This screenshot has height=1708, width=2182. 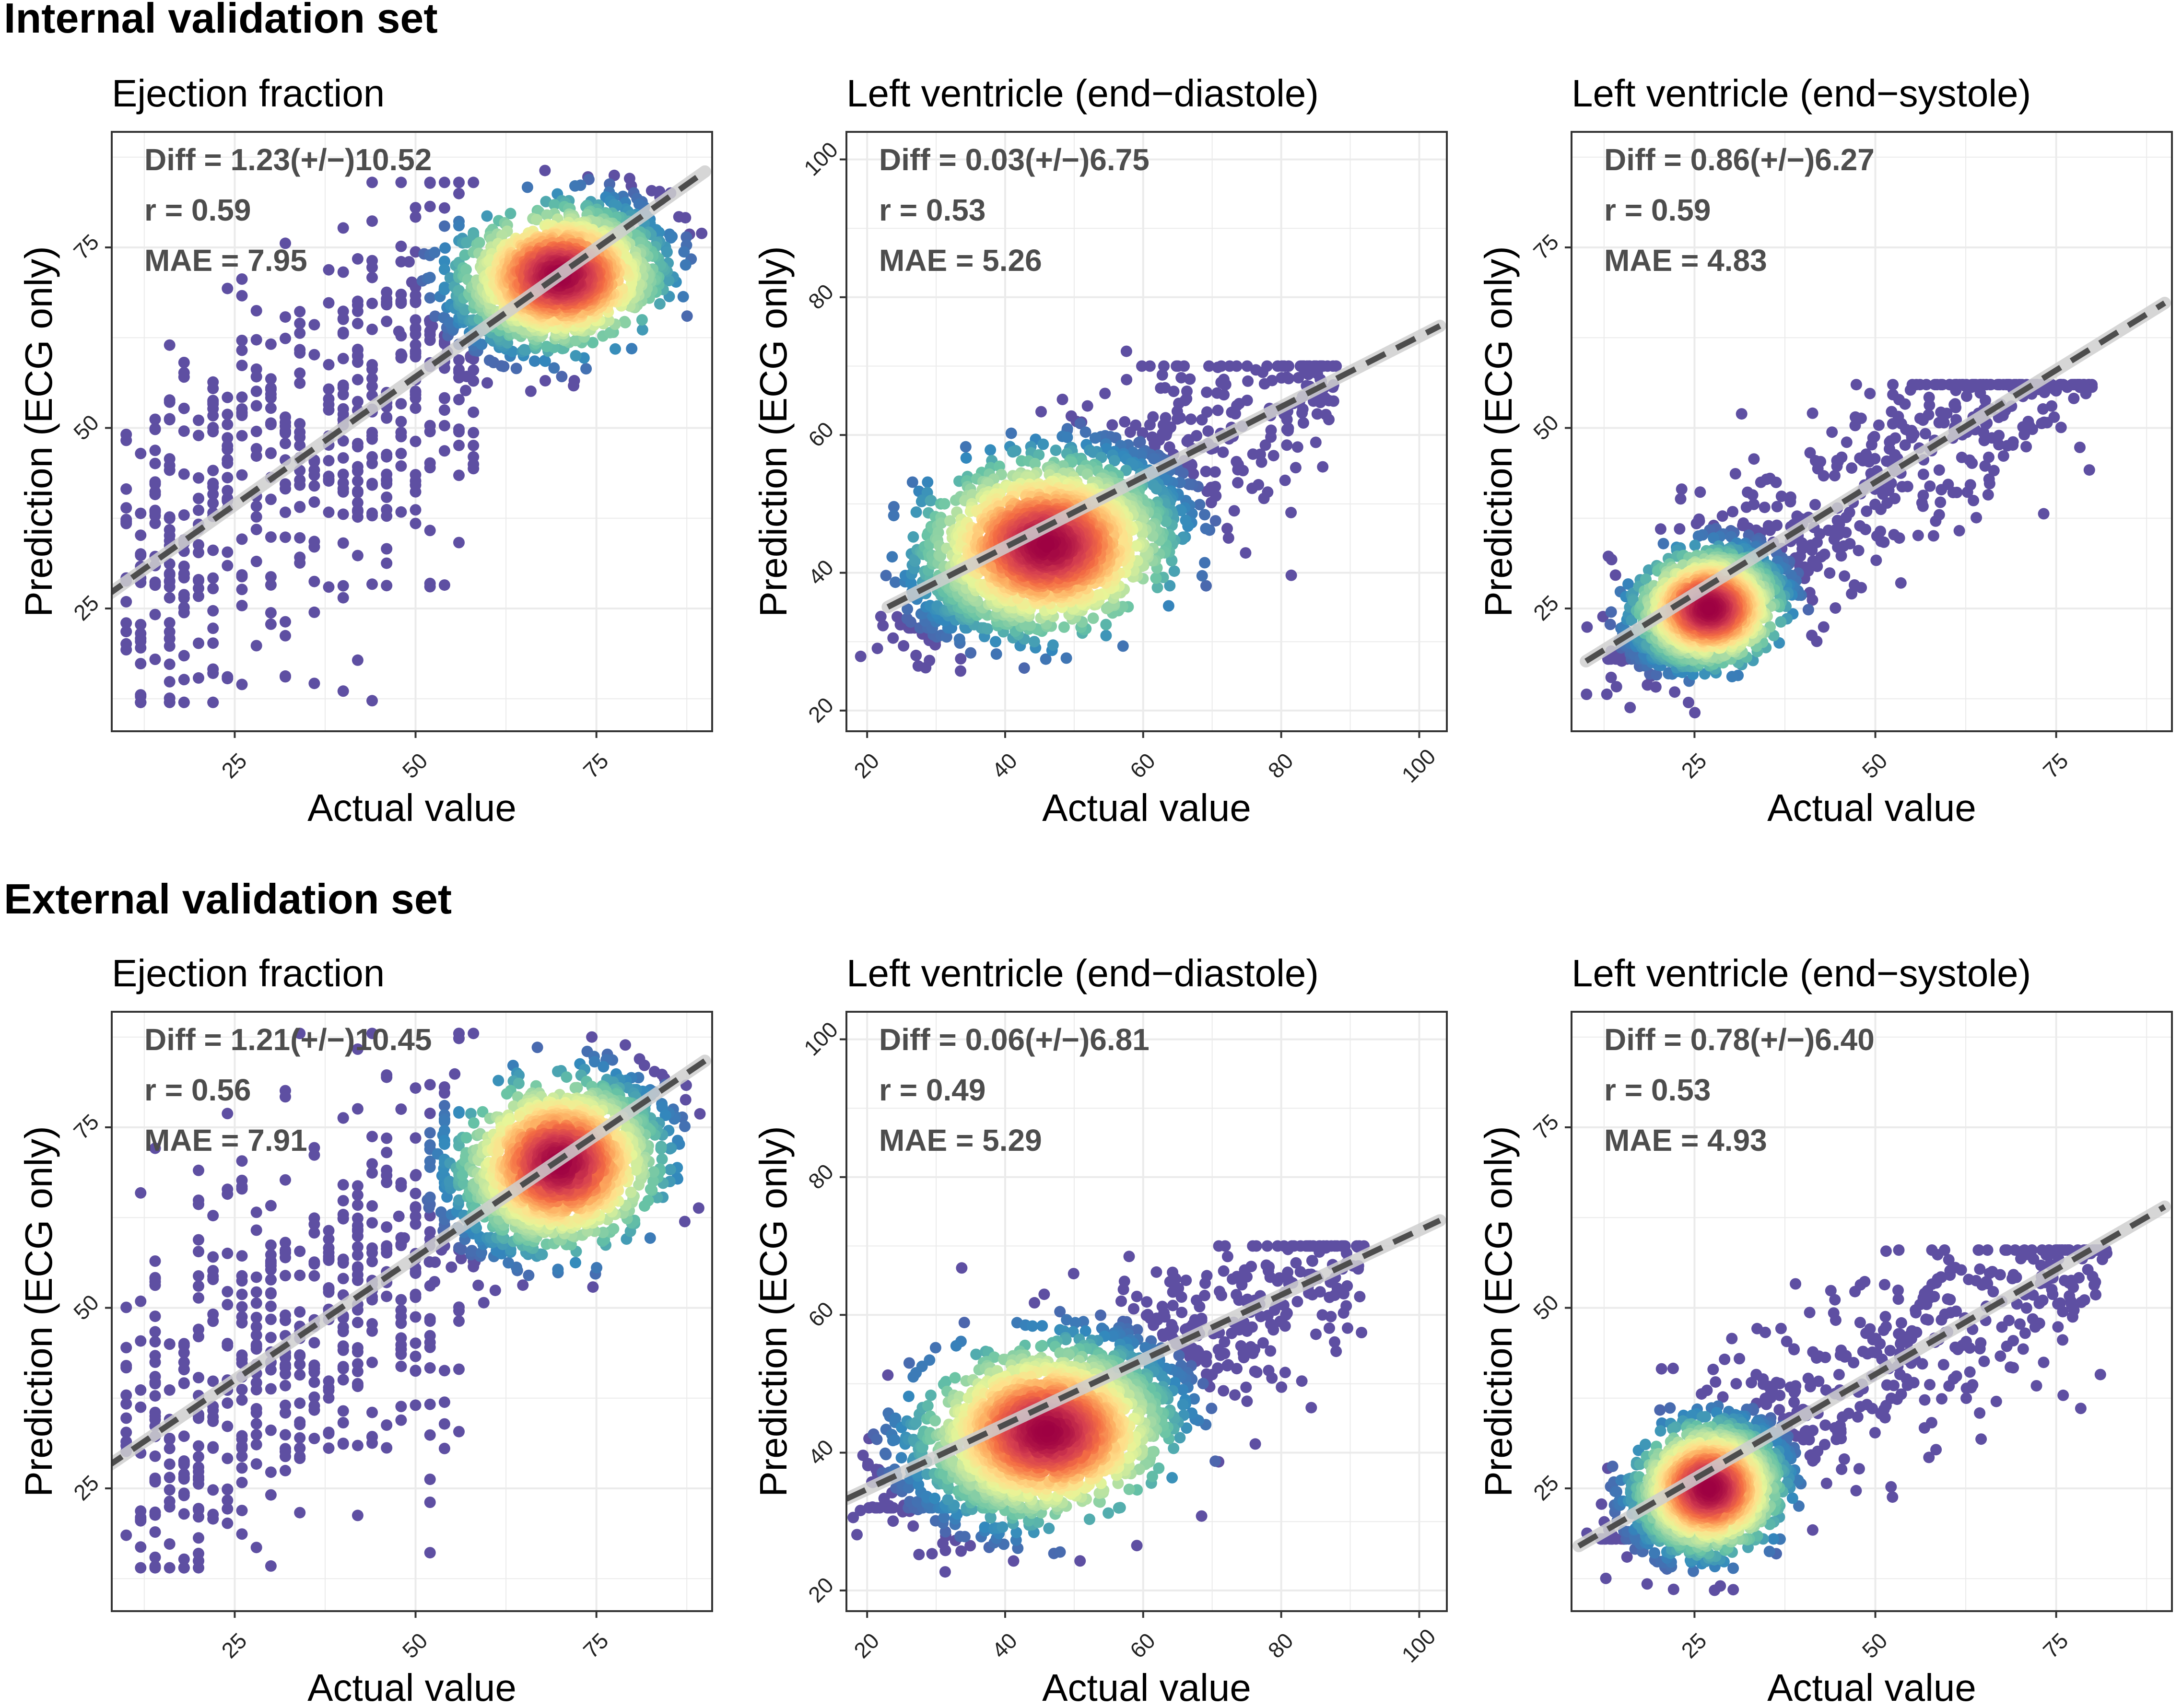 I want to click on stats-label: r = 0.59, so click(x=197, y=210).